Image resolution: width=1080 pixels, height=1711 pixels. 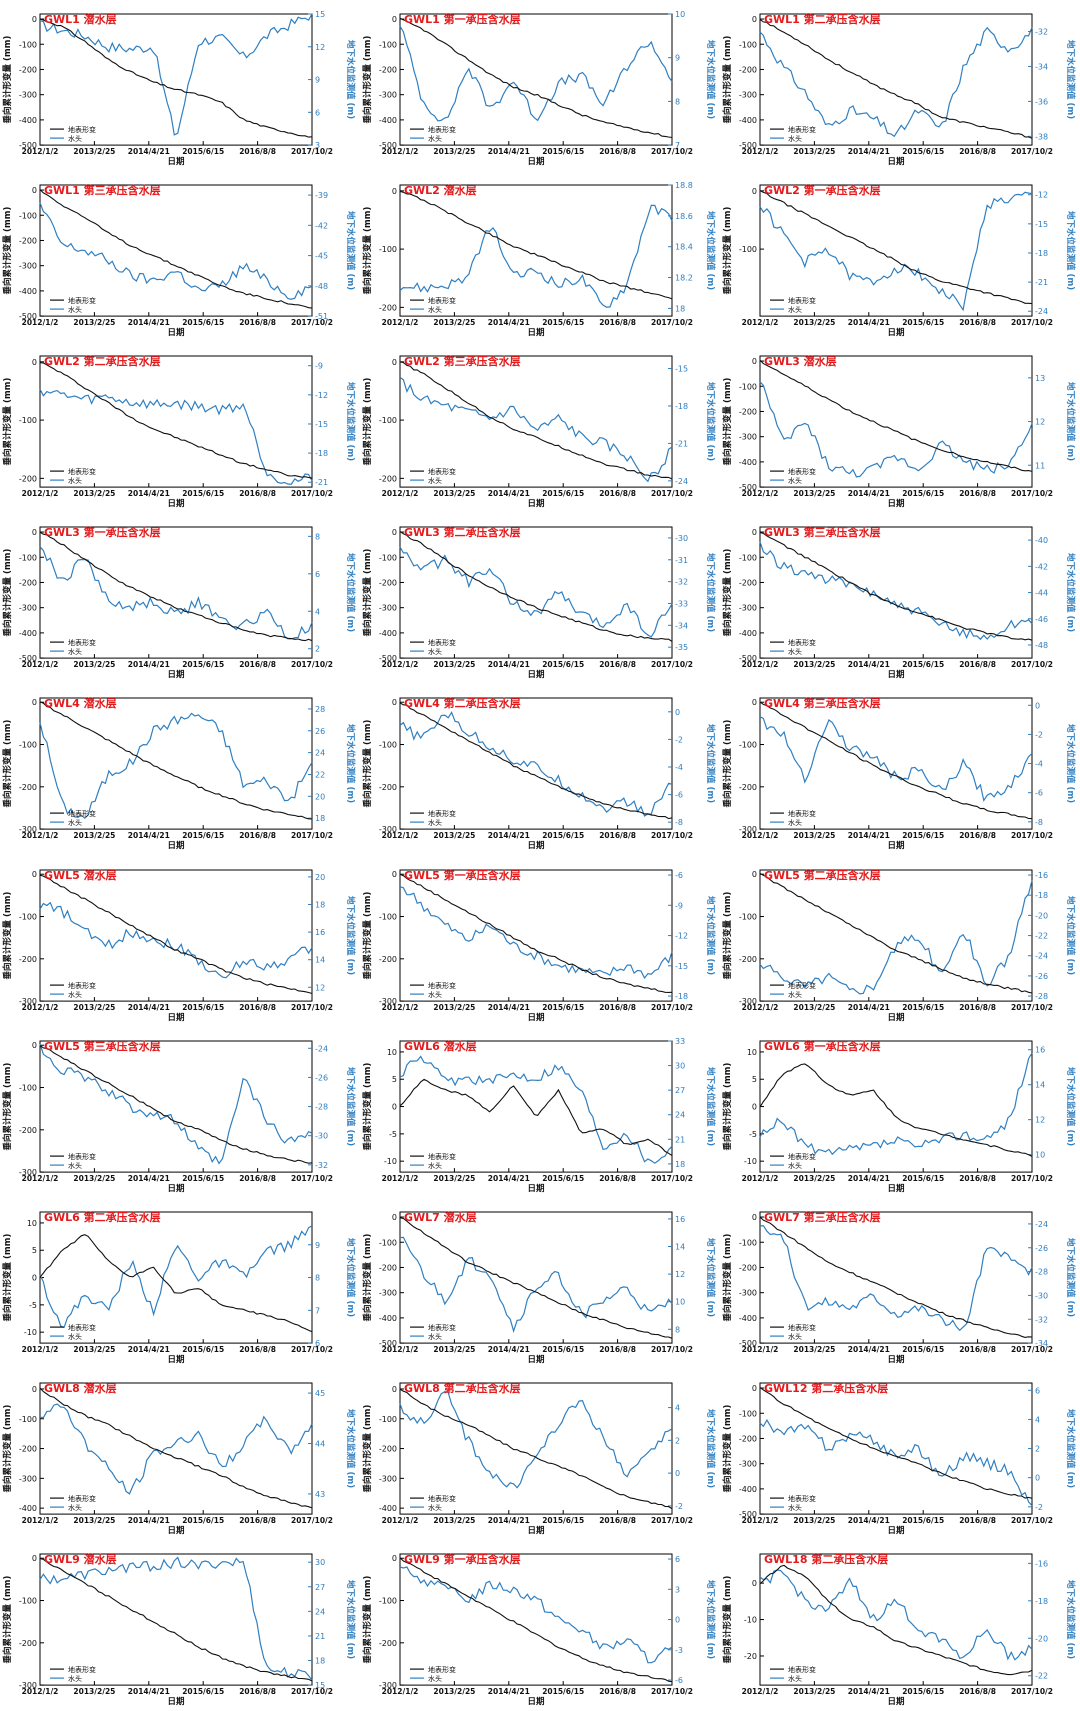 I want to click on right-tick-label: -9, so click(x=679, y=905).